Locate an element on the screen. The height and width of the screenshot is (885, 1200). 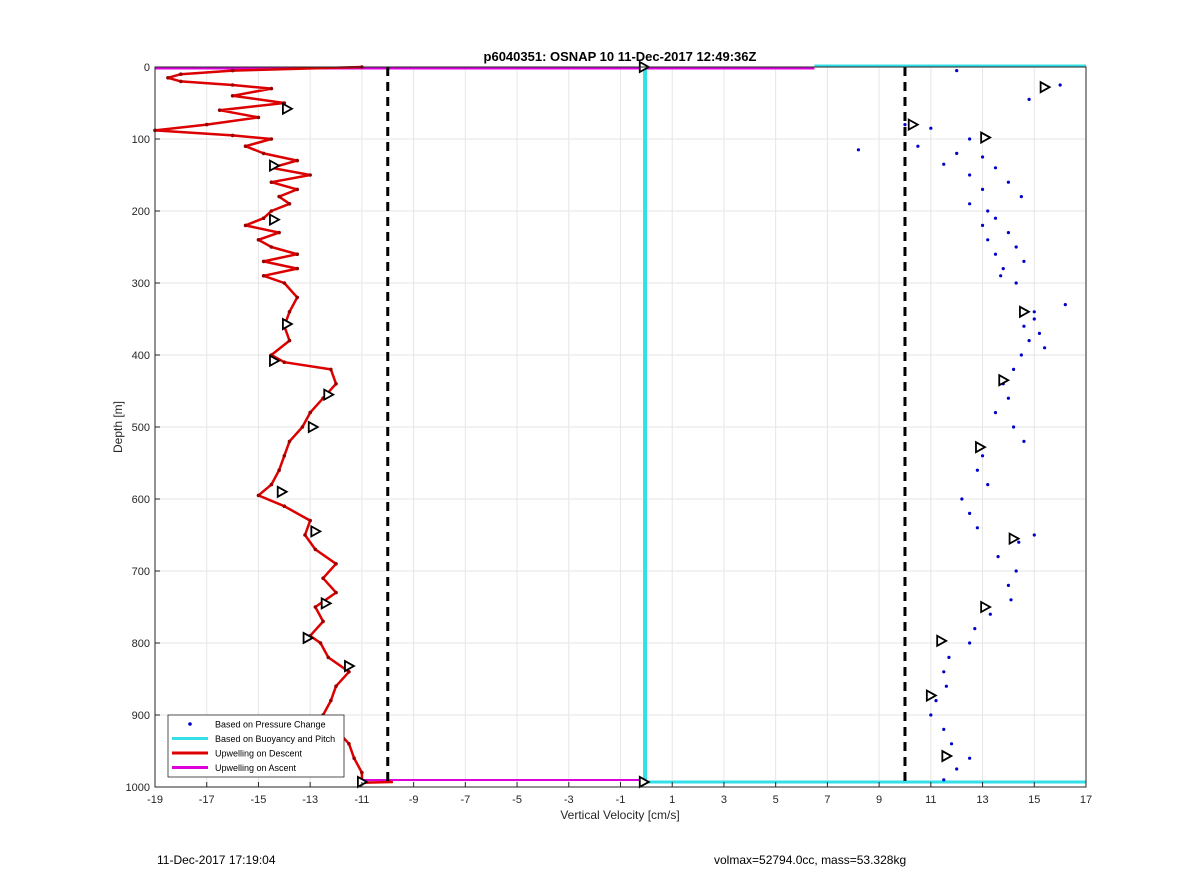
x-tick-label: -17 is located at coordinates (207, 800).